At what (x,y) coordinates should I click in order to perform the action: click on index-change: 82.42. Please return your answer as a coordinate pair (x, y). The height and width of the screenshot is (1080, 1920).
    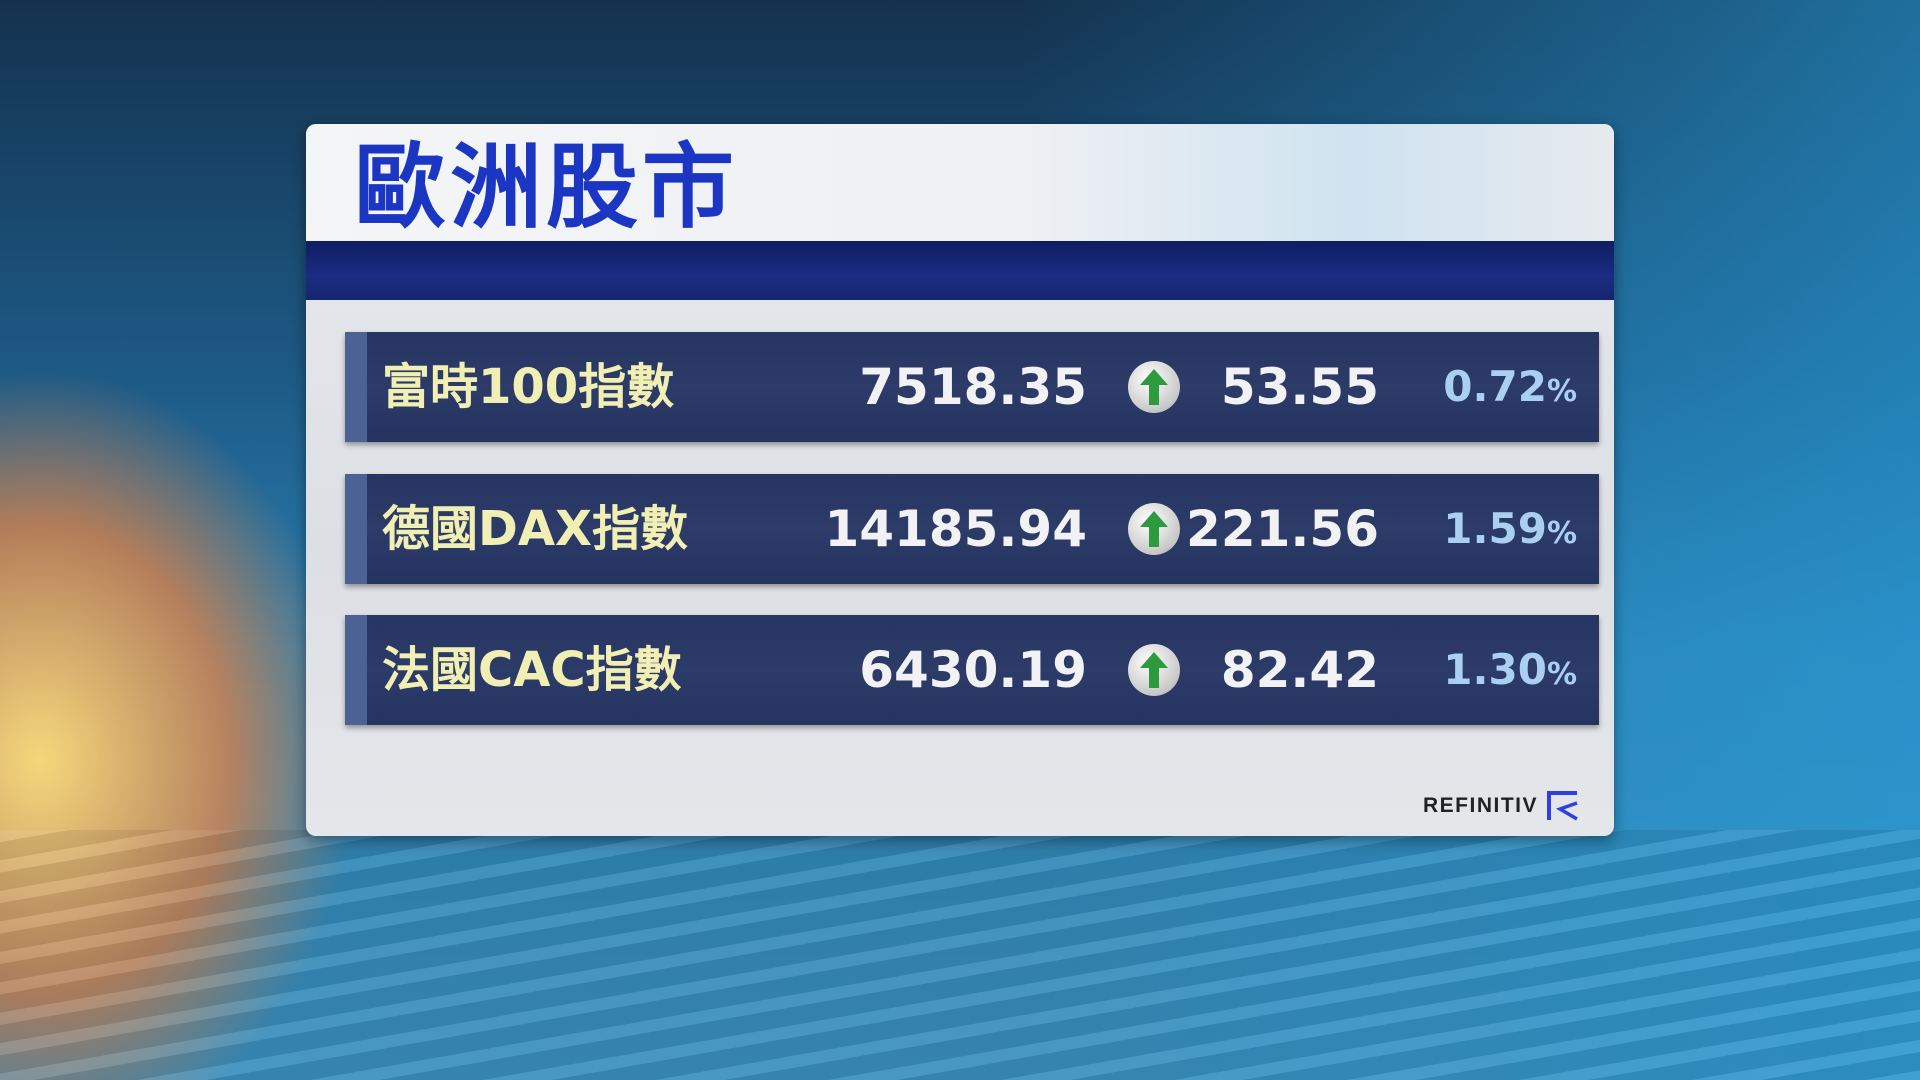
    Looking at the image, I should click on (1299, 670).